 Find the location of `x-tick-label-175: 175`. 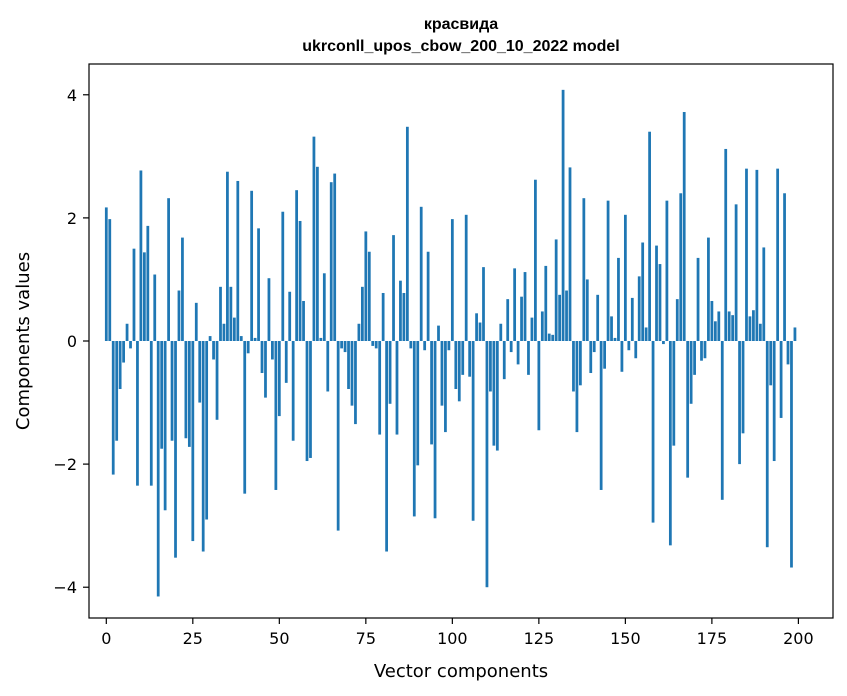

x-tick-label-175: 175 is located at coordinates (712, 638).